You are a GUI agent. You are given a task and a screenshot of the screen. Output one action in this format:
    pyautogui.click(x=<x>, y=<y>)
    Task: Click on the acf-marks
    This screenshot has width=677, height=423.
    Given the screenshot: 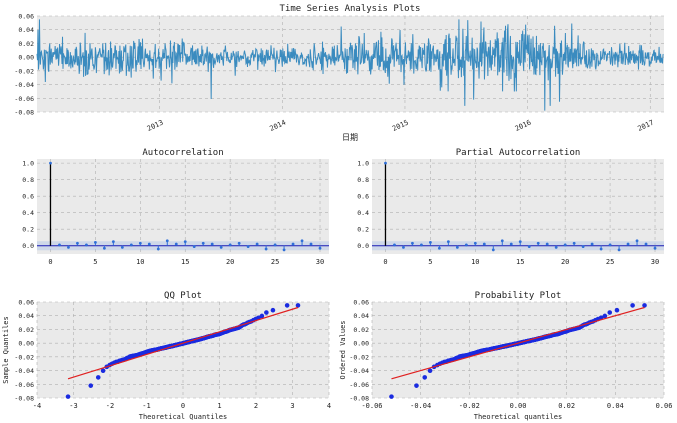 What is the action you would take?
    pyautogui.click(x=183, y=206)
    